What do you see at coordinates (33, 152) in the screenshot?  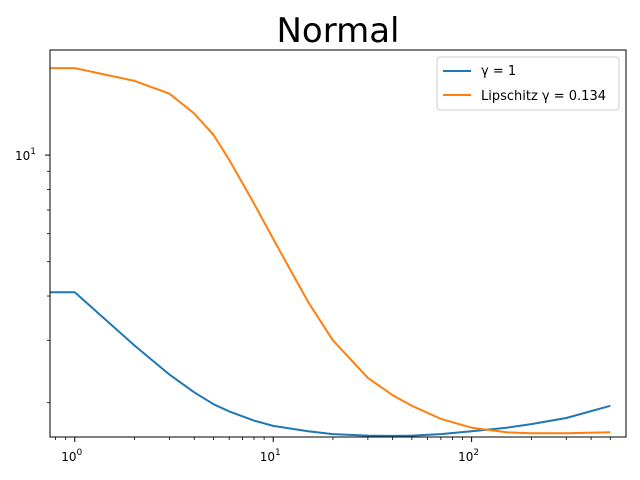 I see `y-tick-exponent: 1` at bounding box center [33, 152].